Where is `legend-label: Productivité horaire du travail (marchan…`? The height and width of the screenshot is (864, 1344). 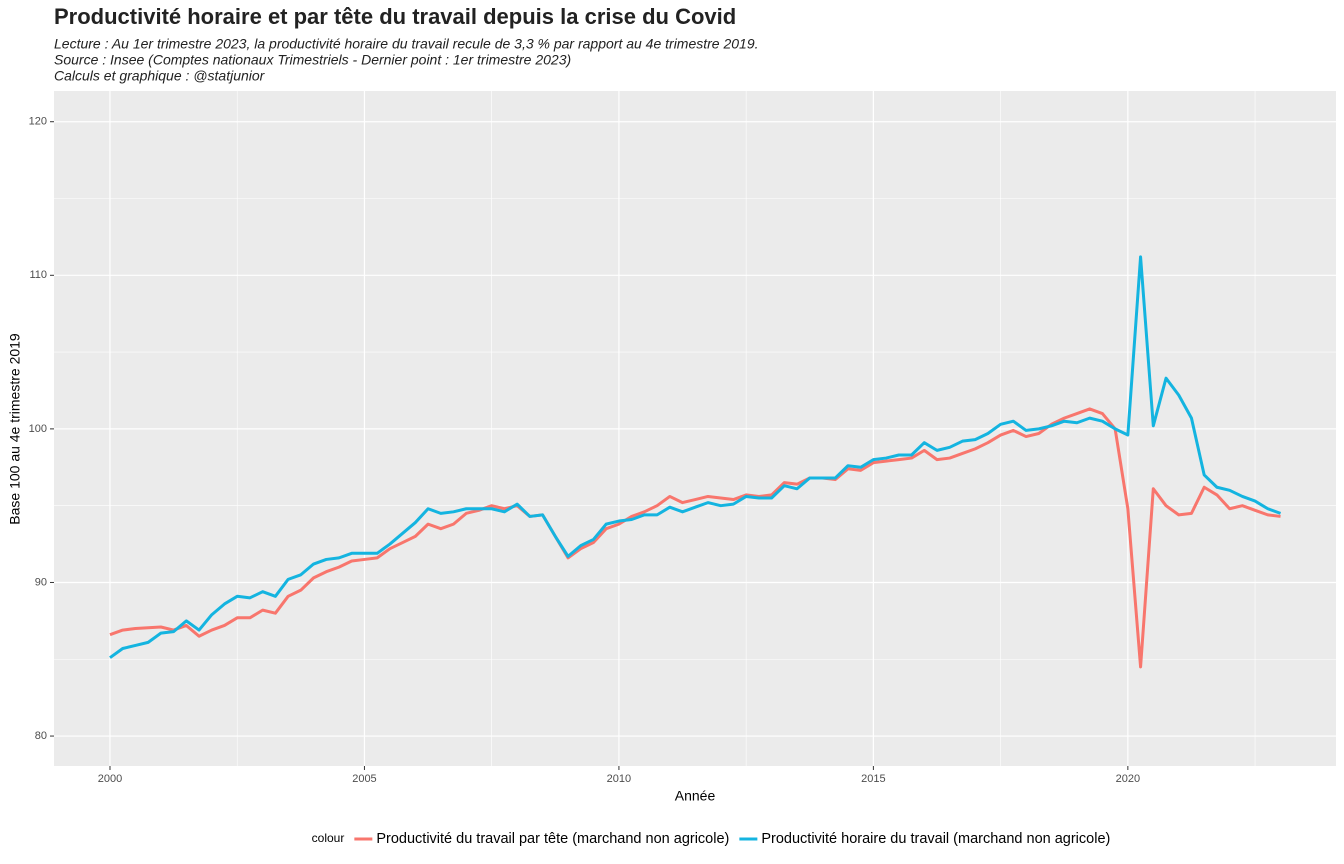
legend-label: Productivité horaire du travail (marchan… is located at coordinates (935, 839).